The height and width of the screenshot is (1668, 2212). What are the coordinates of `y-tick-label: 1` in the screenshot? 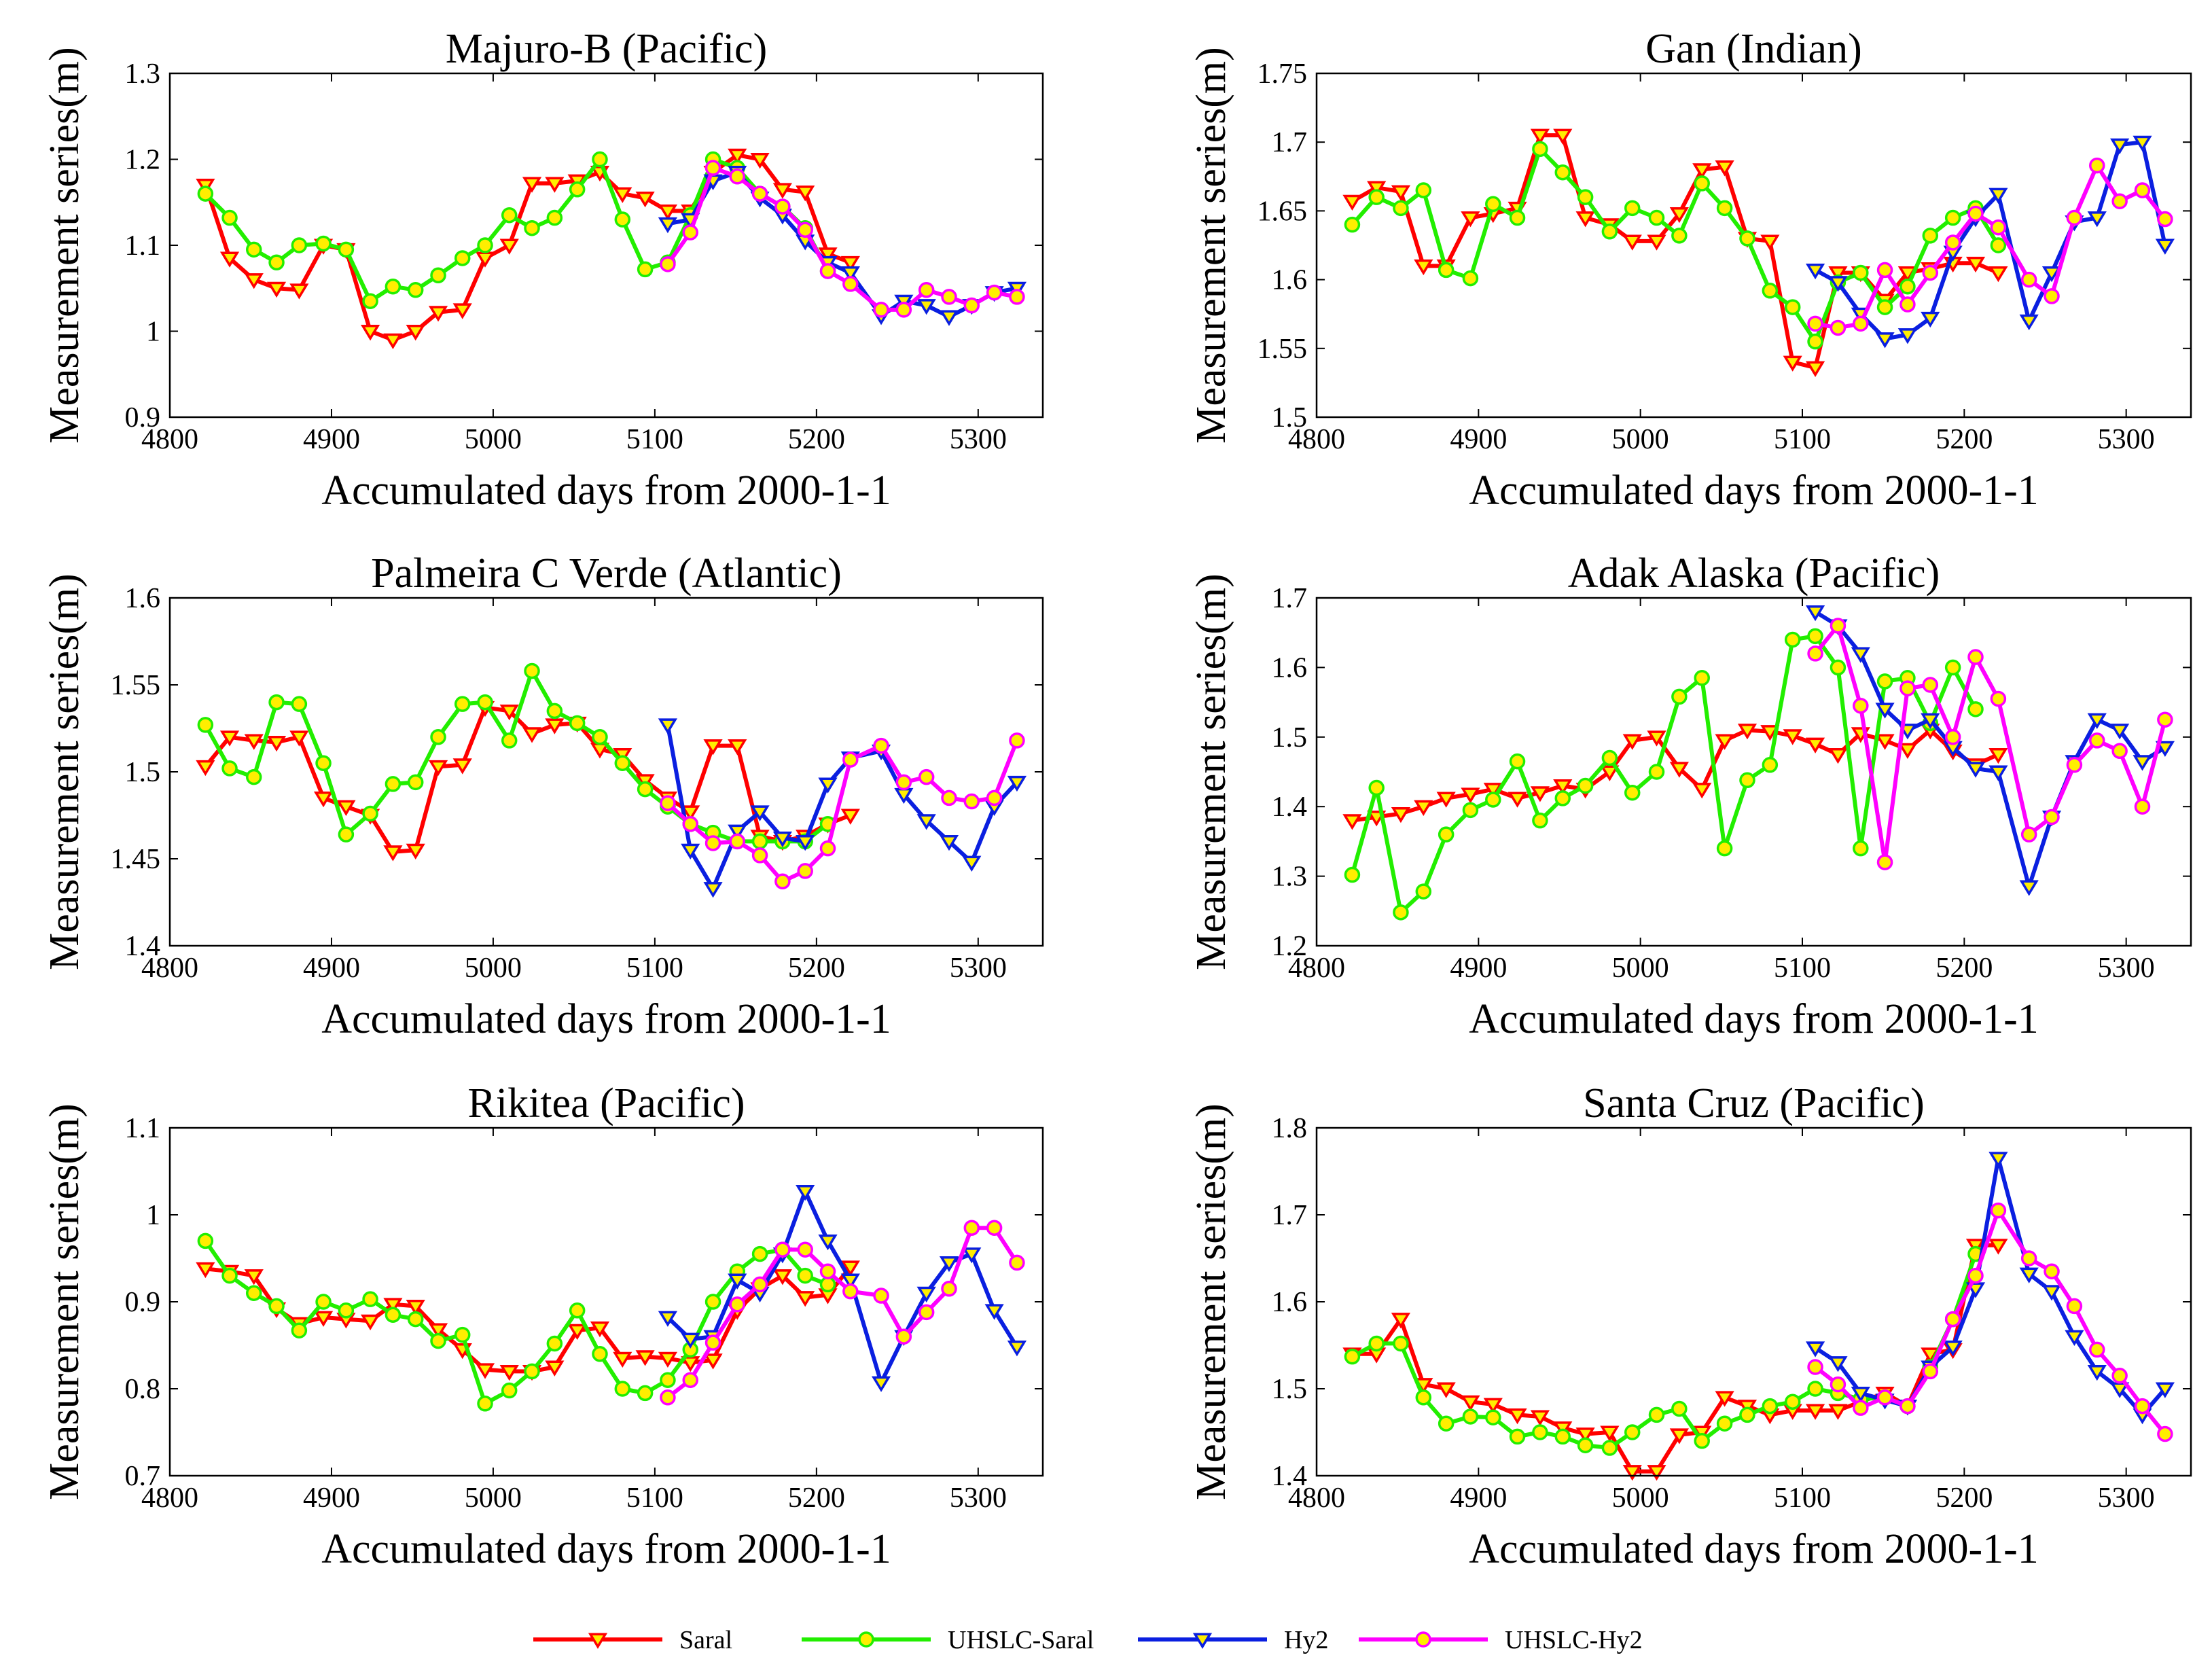 It's located at (153, 1215).